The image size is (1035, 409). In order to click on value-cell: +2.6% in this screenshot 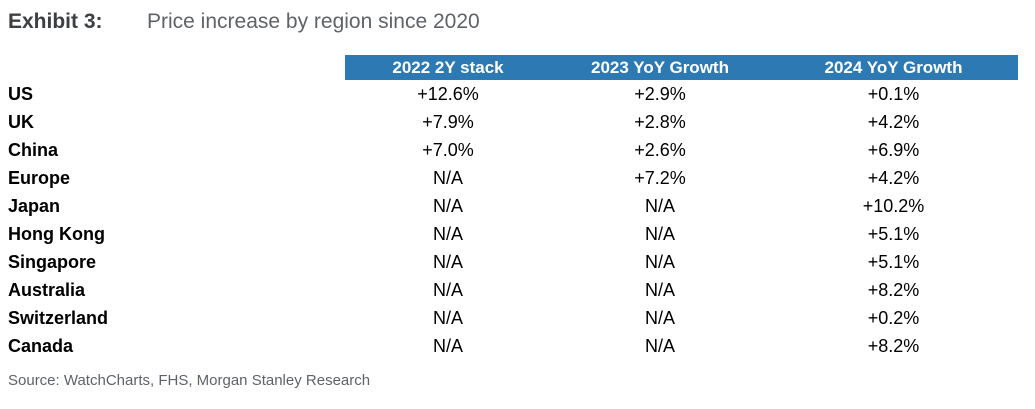, I will do `click(660, 150)`.